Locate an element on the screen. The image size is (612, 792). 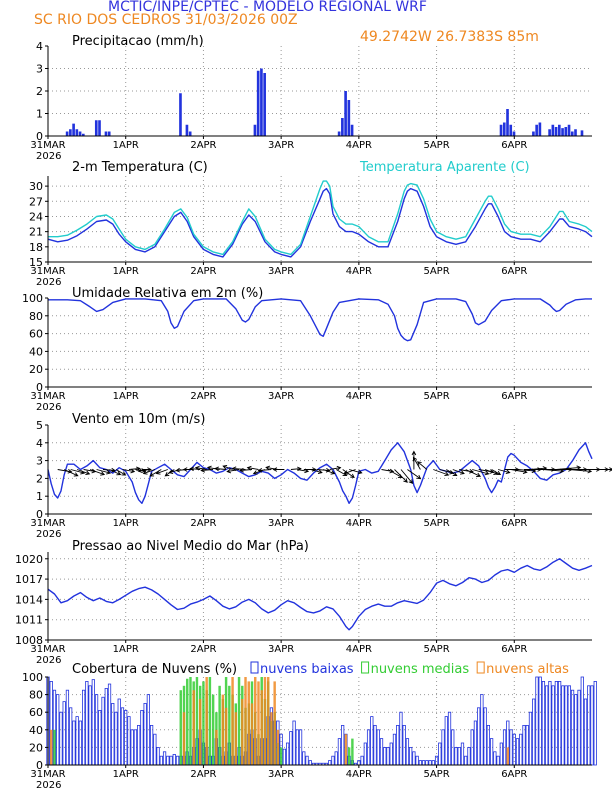
y-tick-label: 1020 is located at coordinates (29, 559).